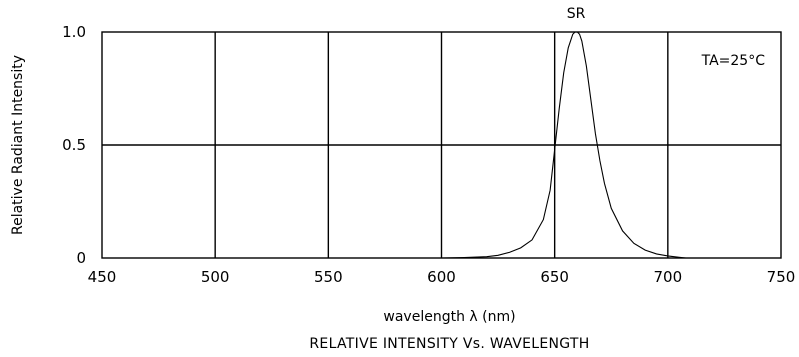 The height and width of the screenshot is (357, 799). Describe the element at coordinates (554, 277) in the screenshot. I see `x-tick-label: 650` at that location.